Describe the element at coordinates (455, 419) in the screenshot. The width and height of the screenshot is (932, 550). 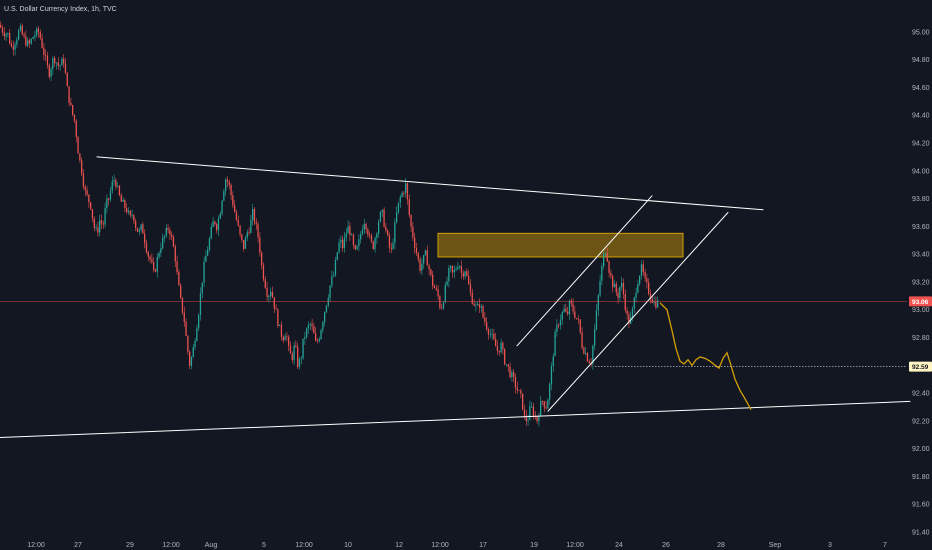
I see `lower-support-line` at that location.